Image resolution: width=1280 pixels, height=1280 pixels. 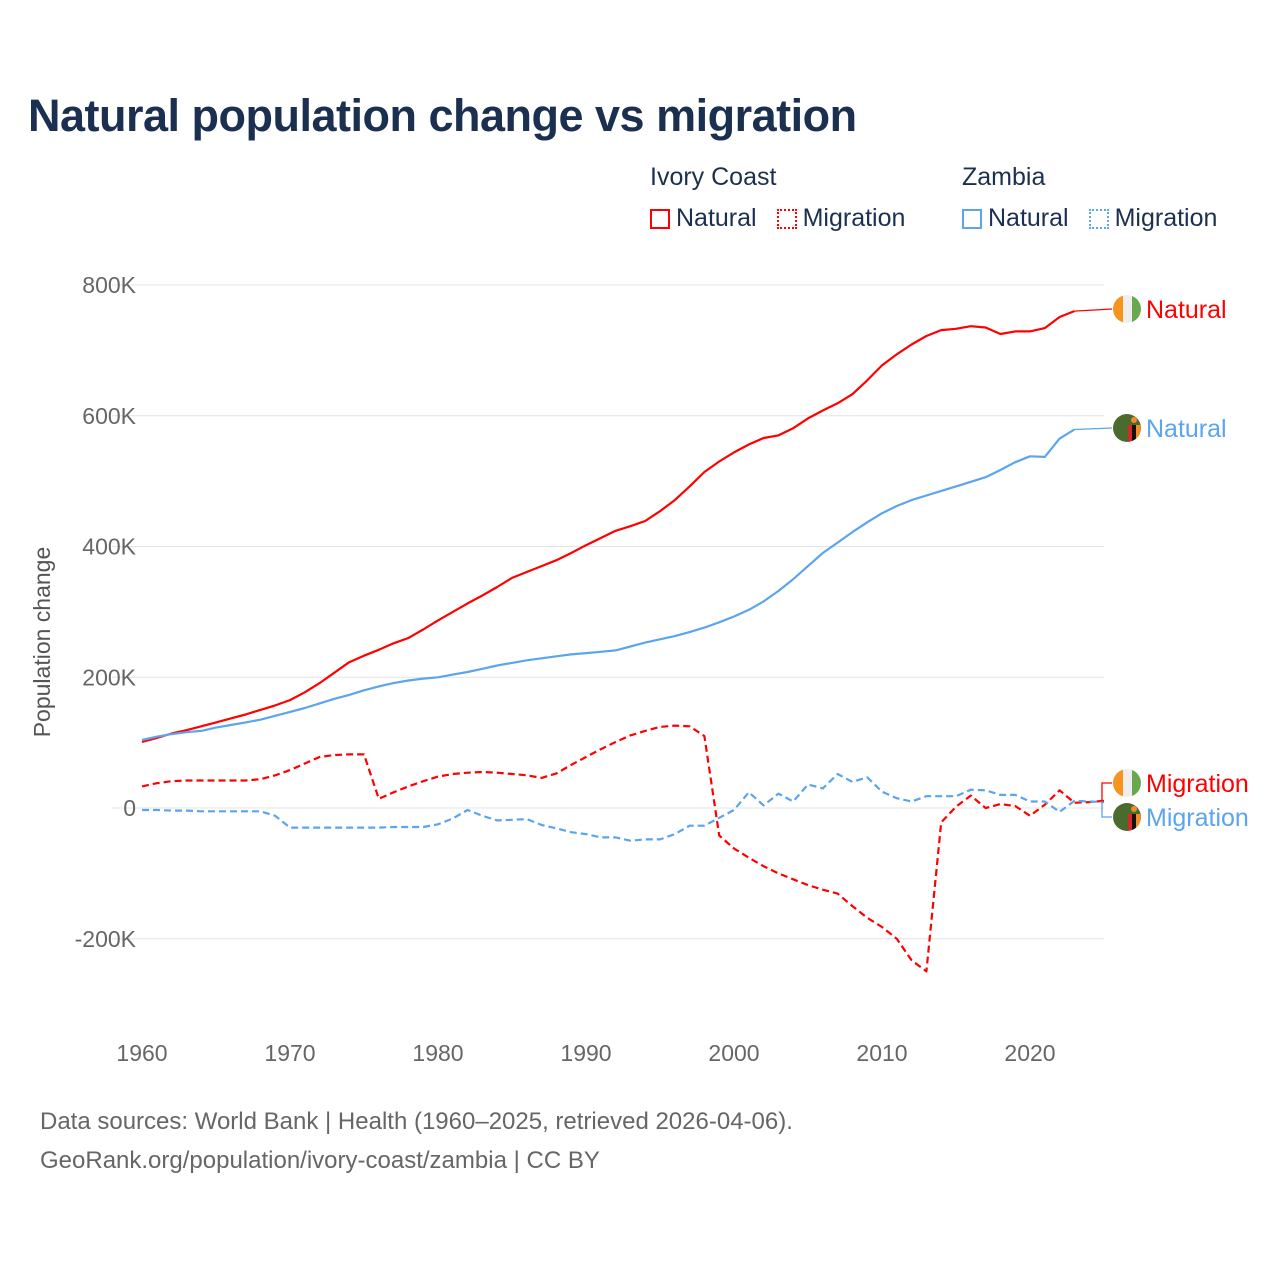 I want to click on y-axis-label: Population change, so click(x=42, y=642).